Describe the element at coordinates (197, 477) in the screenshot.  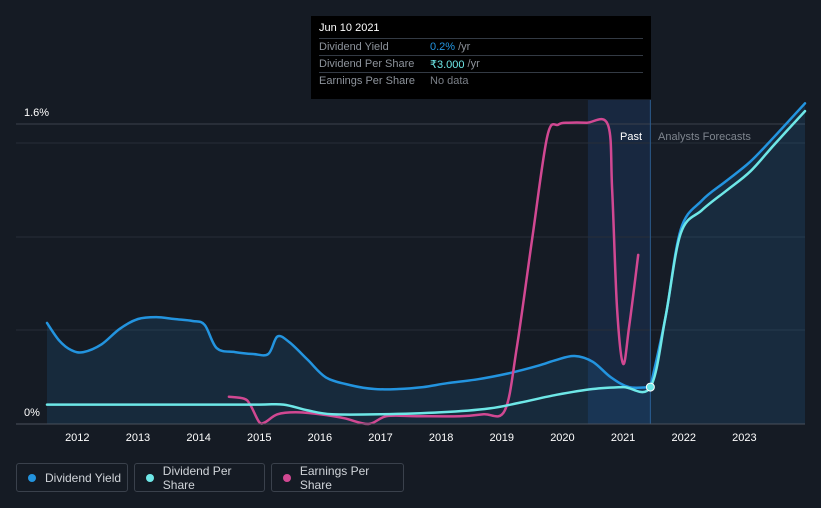
I see `legend-label: Dividend Per Share` at that location.